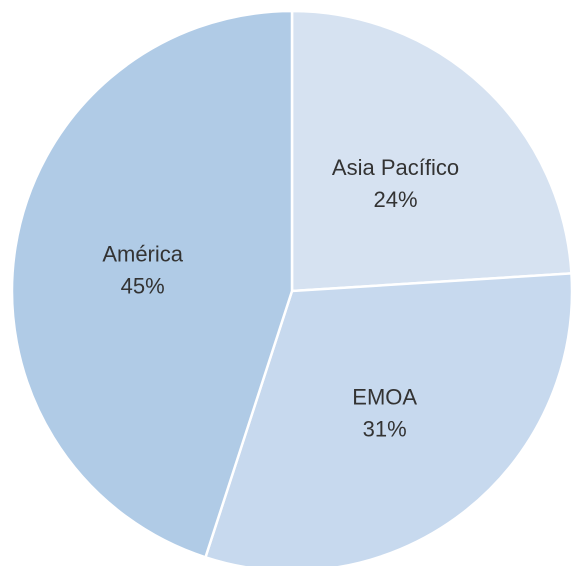  I want to click on slice-value-asia-pacifico: 24%, so click(395, 199).